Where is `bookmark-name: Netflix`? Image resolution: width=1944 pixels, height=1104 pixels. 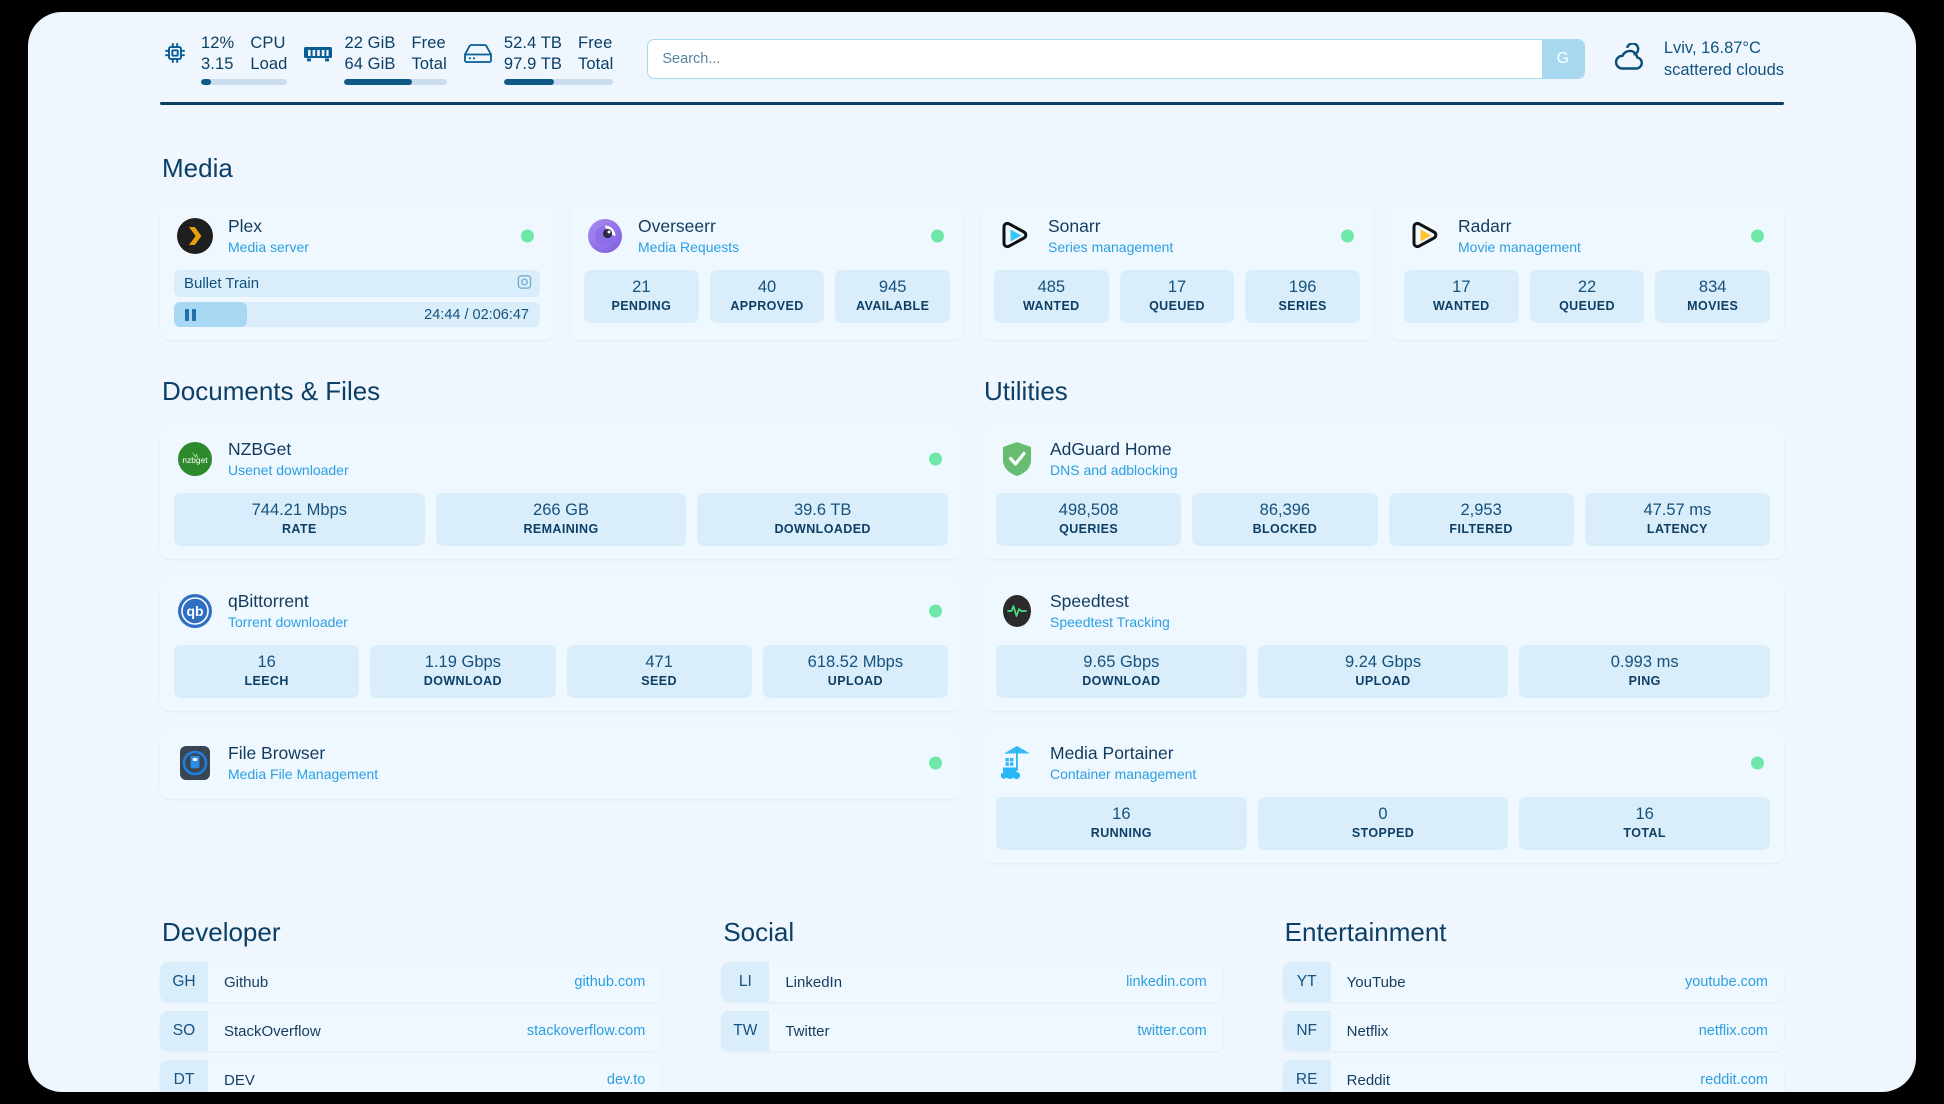
bookmark-name: Netflix is located at coordinates (1367, 1031).